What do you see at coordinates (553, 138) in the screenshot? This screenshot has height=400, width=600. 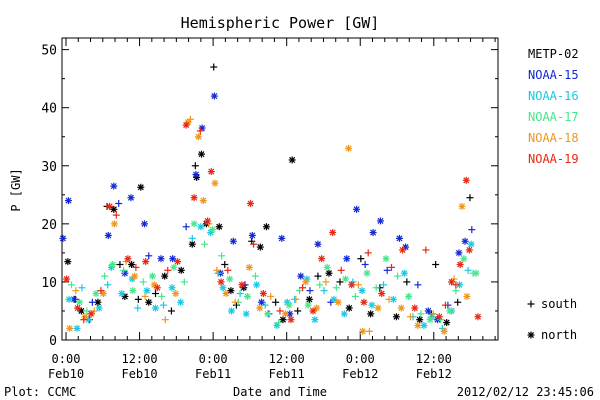 I see `legend-noaa-18: NOAA-18` at bounding box center [553, 138].